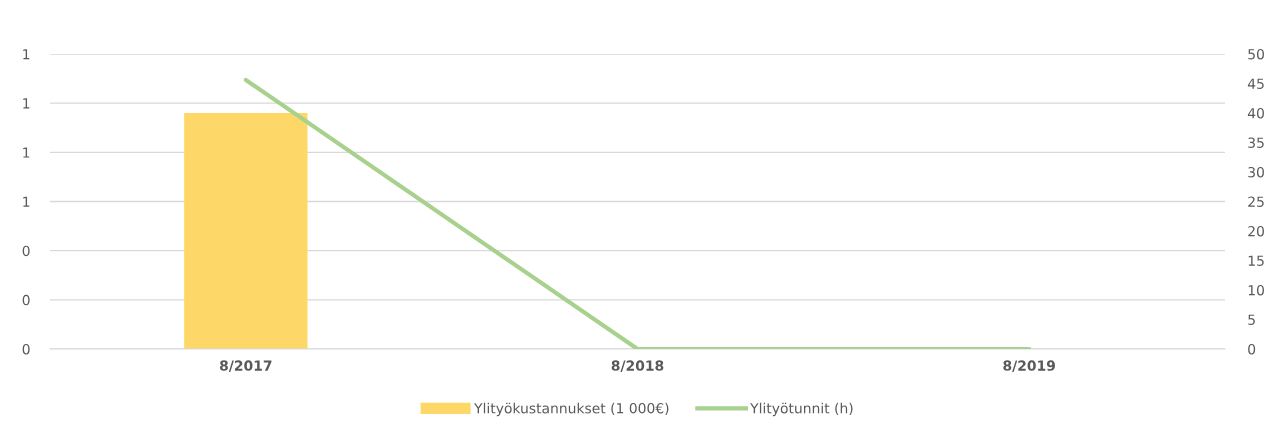 Image resolution: width=1282 pixels, height=427 pixels. Describe the element at coordinates (1255, 83) in the screenshot. I see `y2-tick-label: 45` at that location.